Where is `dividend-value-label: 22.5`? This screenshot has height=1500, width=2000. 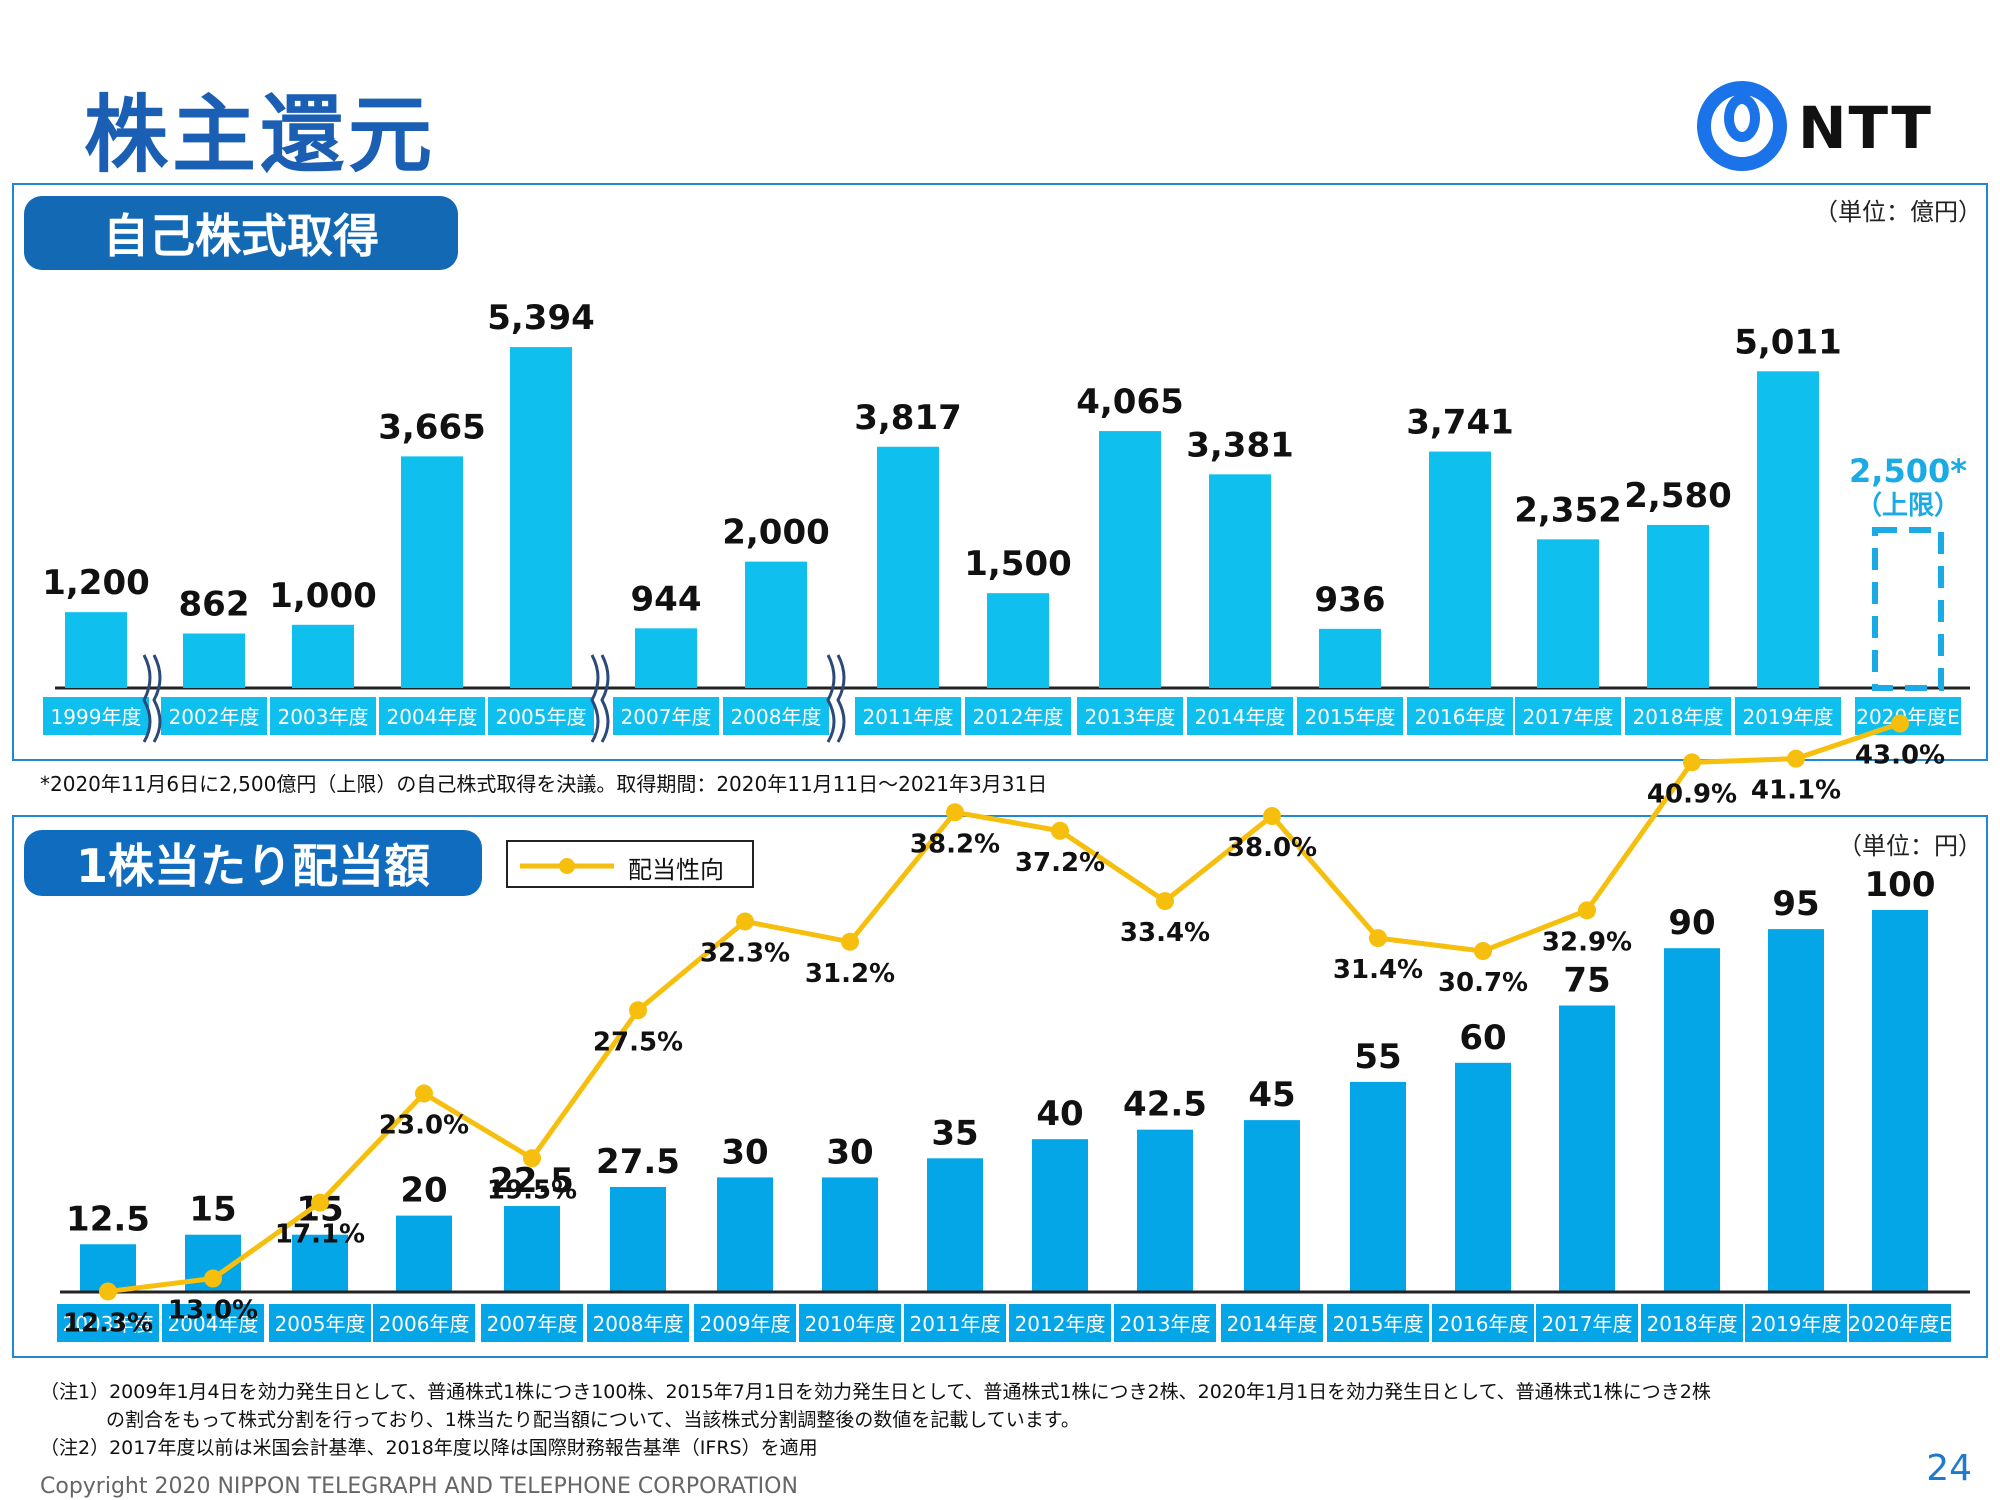 dividend-value-label: 22.5 is located at coordinates (532, 1181).